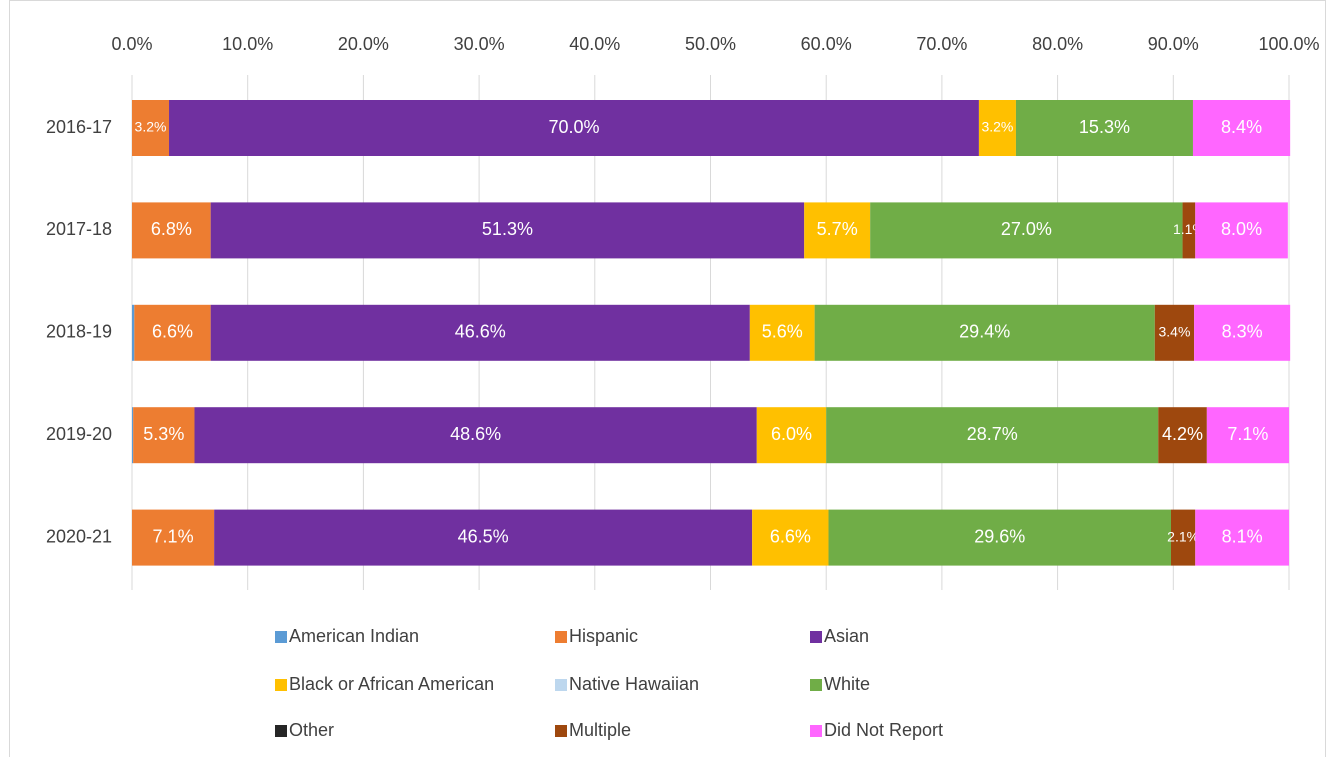  I want to click on legend-label: Did Not Report, so click(883, 730).